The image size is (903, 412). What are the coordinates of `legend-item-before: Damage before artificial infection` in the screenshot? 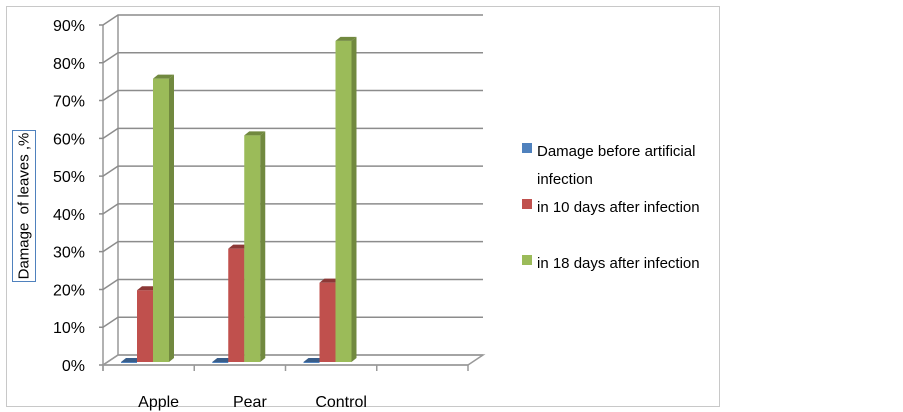 It's located at (611, 166).